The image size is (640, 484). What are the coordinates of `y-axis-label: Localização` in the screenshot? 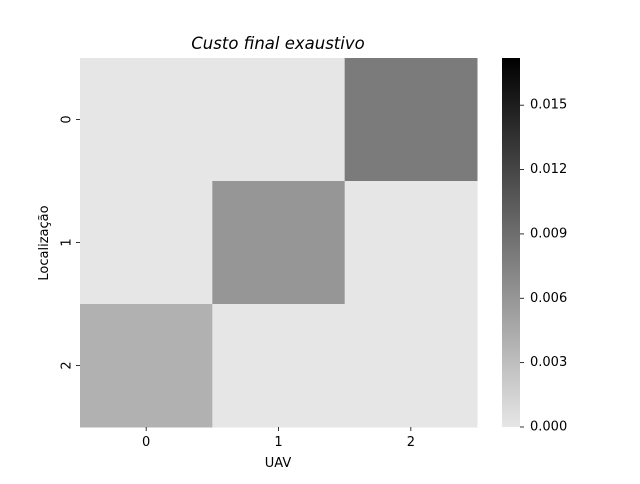 It's located at (44, 242).